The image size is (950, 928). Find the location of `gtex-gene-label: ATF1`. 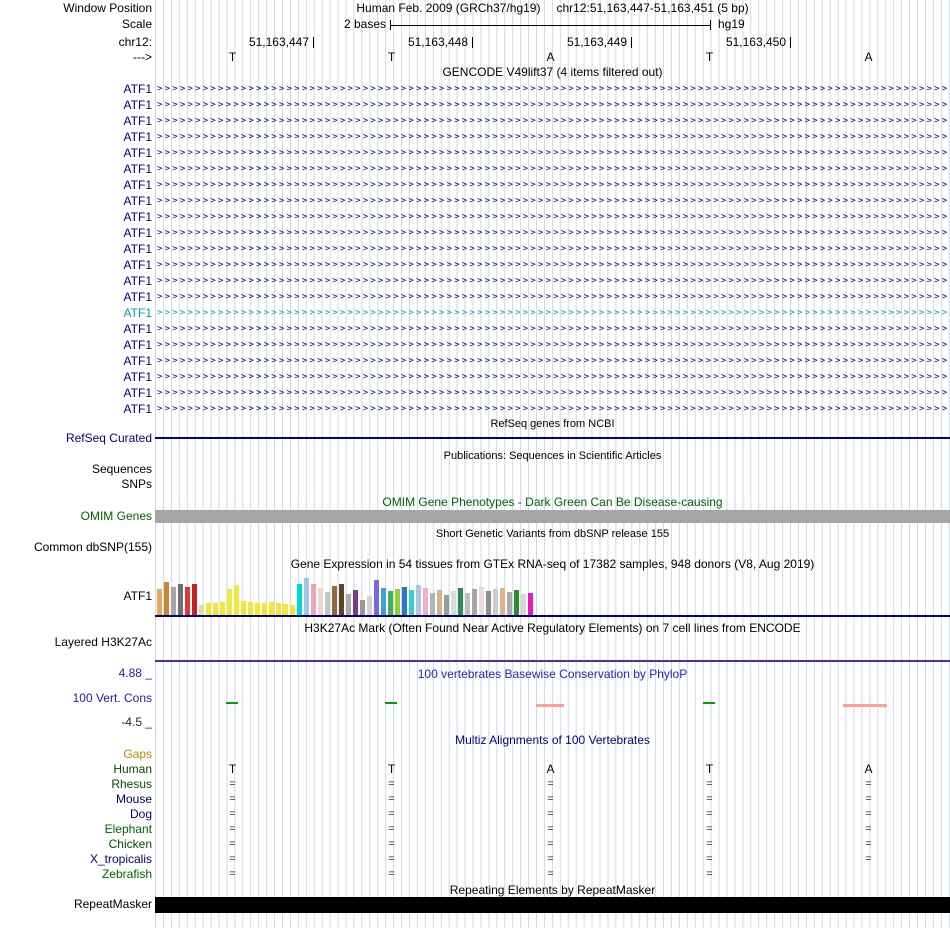

gtex-gene-label: ATF1 is located at coordinates (137, 596).